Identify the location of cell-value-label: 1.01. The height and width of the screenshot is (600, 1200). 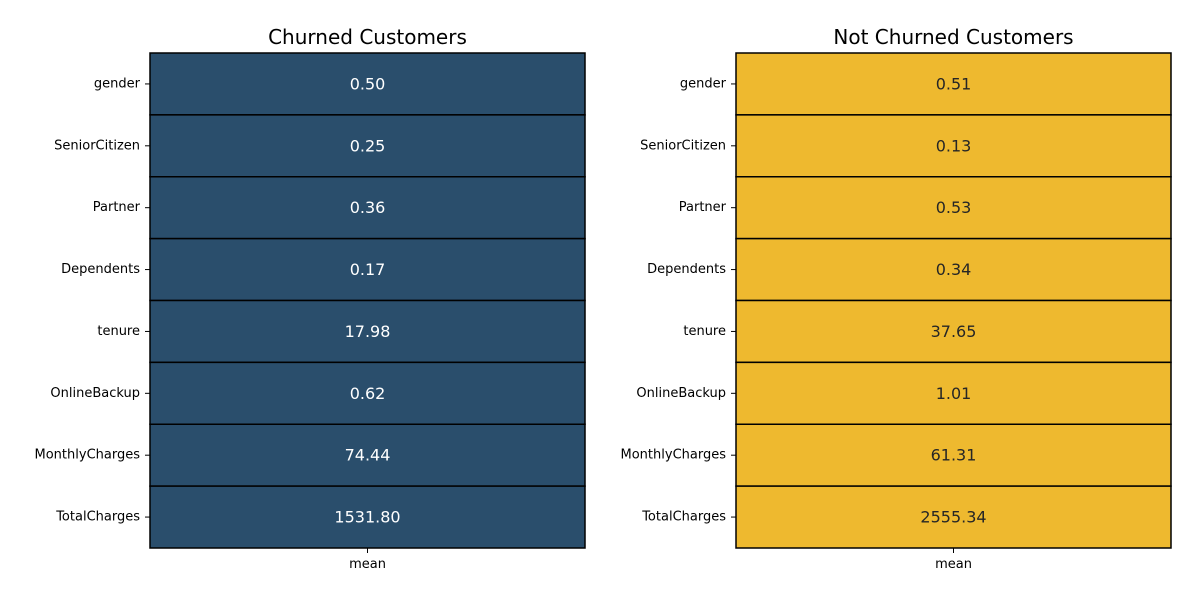
(954, 393).